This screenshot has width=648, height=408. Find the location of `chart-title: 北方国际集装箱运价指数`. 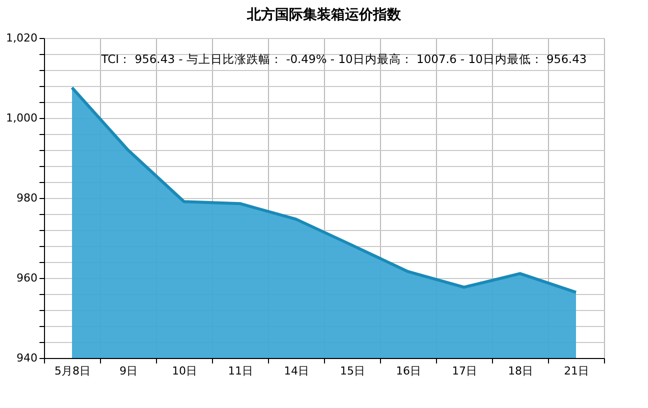

chart-title: 北方国际集装箱运价指数 is located at coordinates (324, 14).